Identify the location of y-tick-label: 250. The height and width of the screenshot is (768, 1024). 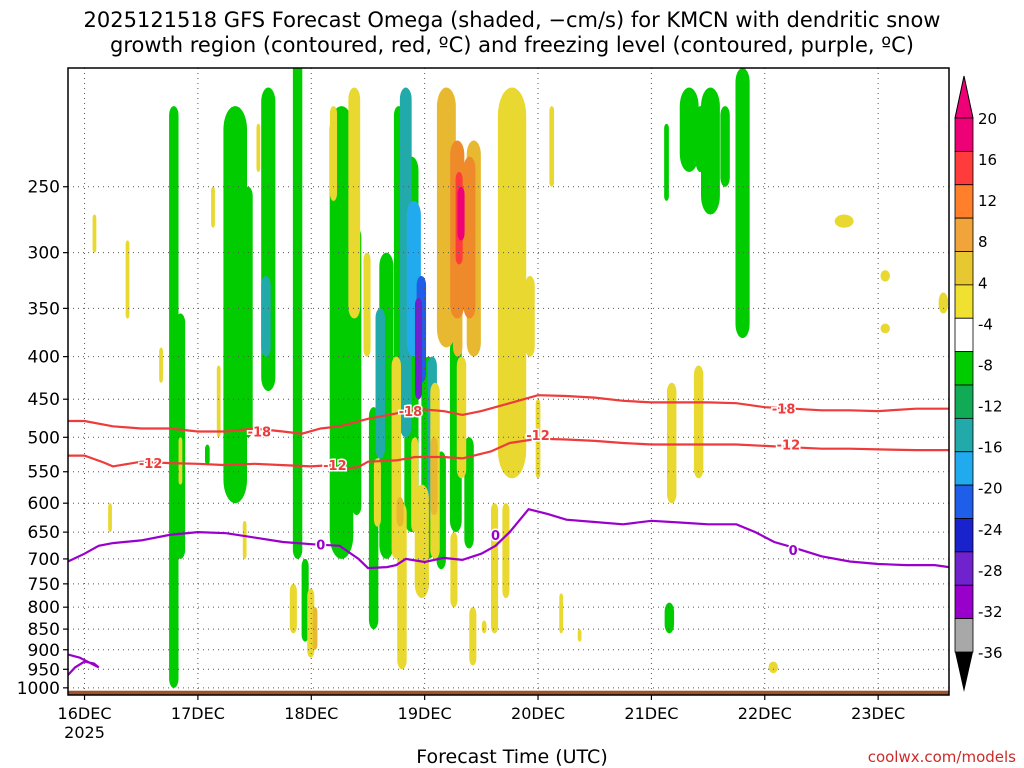
(44, 188).